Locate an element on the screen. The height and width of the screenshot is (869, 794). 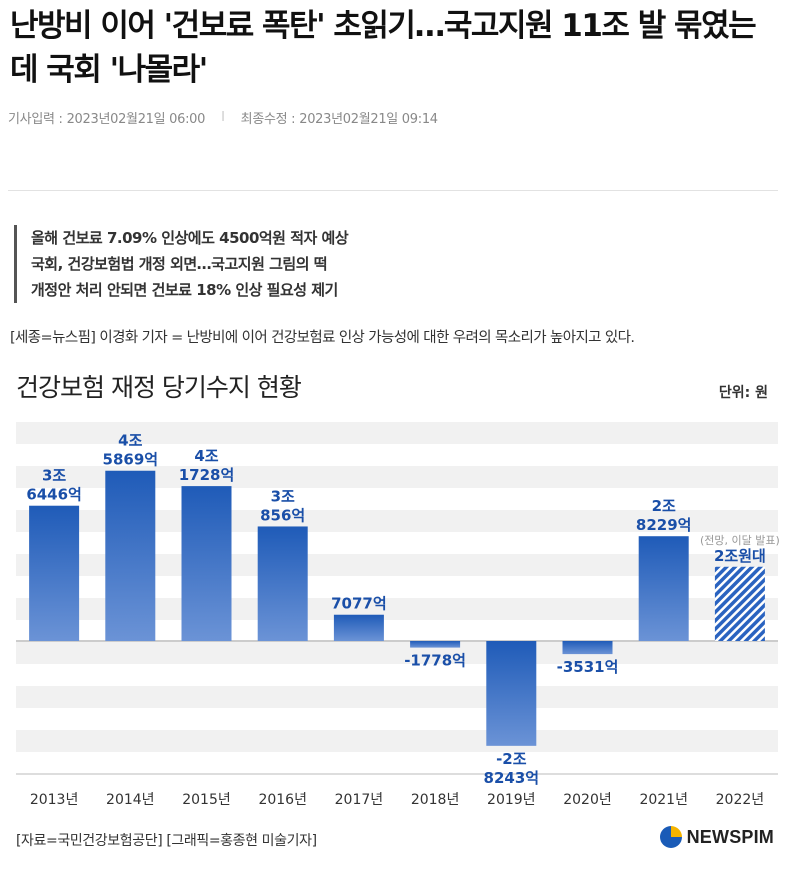
x-tick-label: 2021년 is located at coordinates (663, 800).